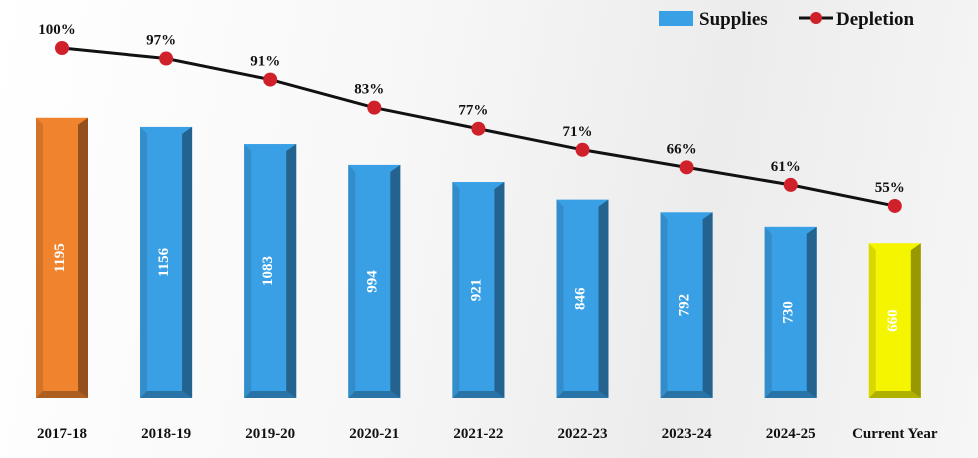  Describe the element at coordinates (733, 19) in the screenshot. I see `legend-supplies-label: Supplies` at that location.